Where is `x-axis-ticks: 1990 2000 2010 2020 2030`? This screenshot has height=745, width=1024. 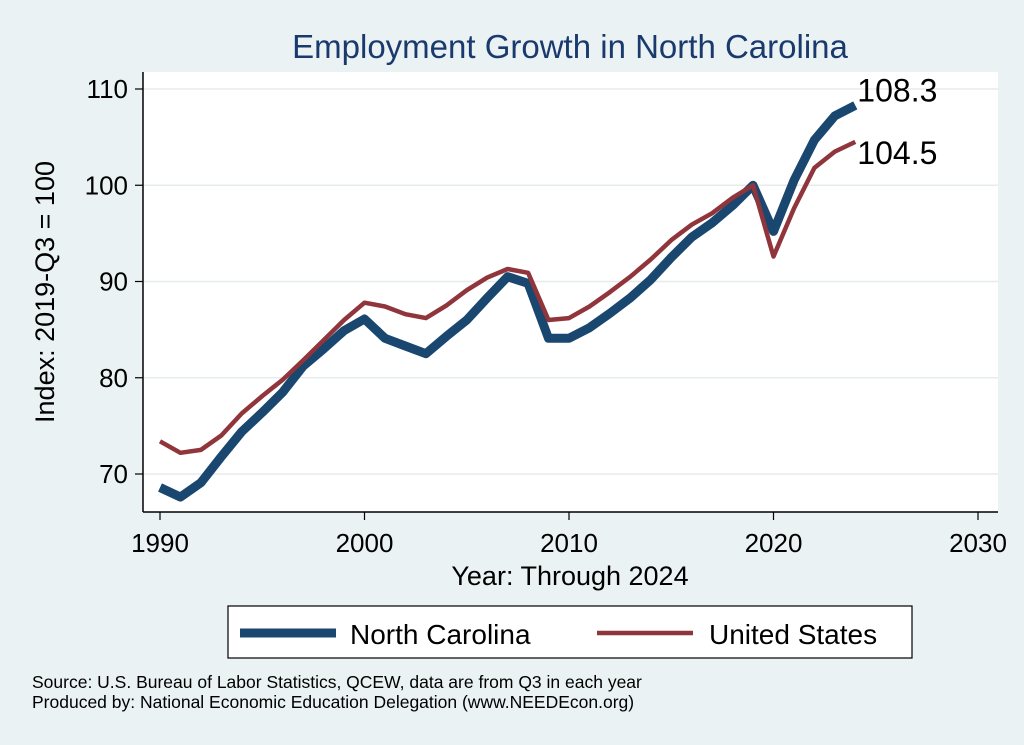
x-axis-ticks: 1990 2000 2010 2020 2030 is located at coordinates (569, 535).